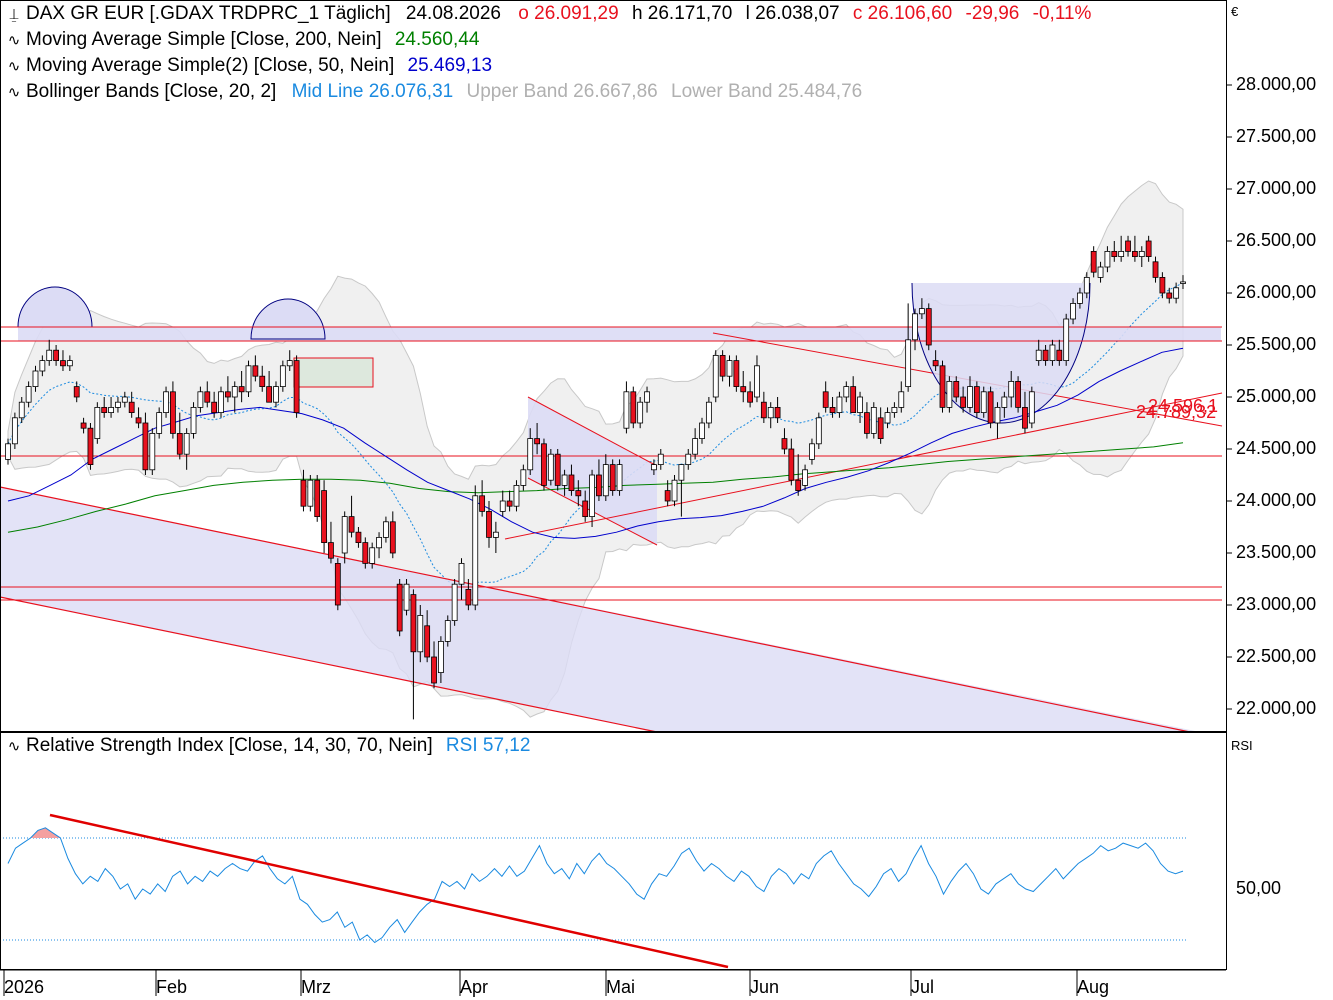  I want to click on gap-box, so click(333, 372).